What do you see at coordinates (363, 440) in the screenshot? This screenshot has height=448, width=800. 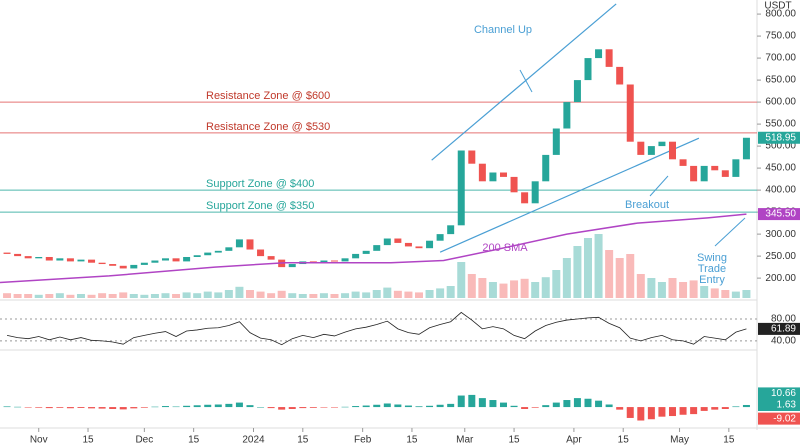 I see `x-tick-label: Feb` at bounding box center [363, 440].